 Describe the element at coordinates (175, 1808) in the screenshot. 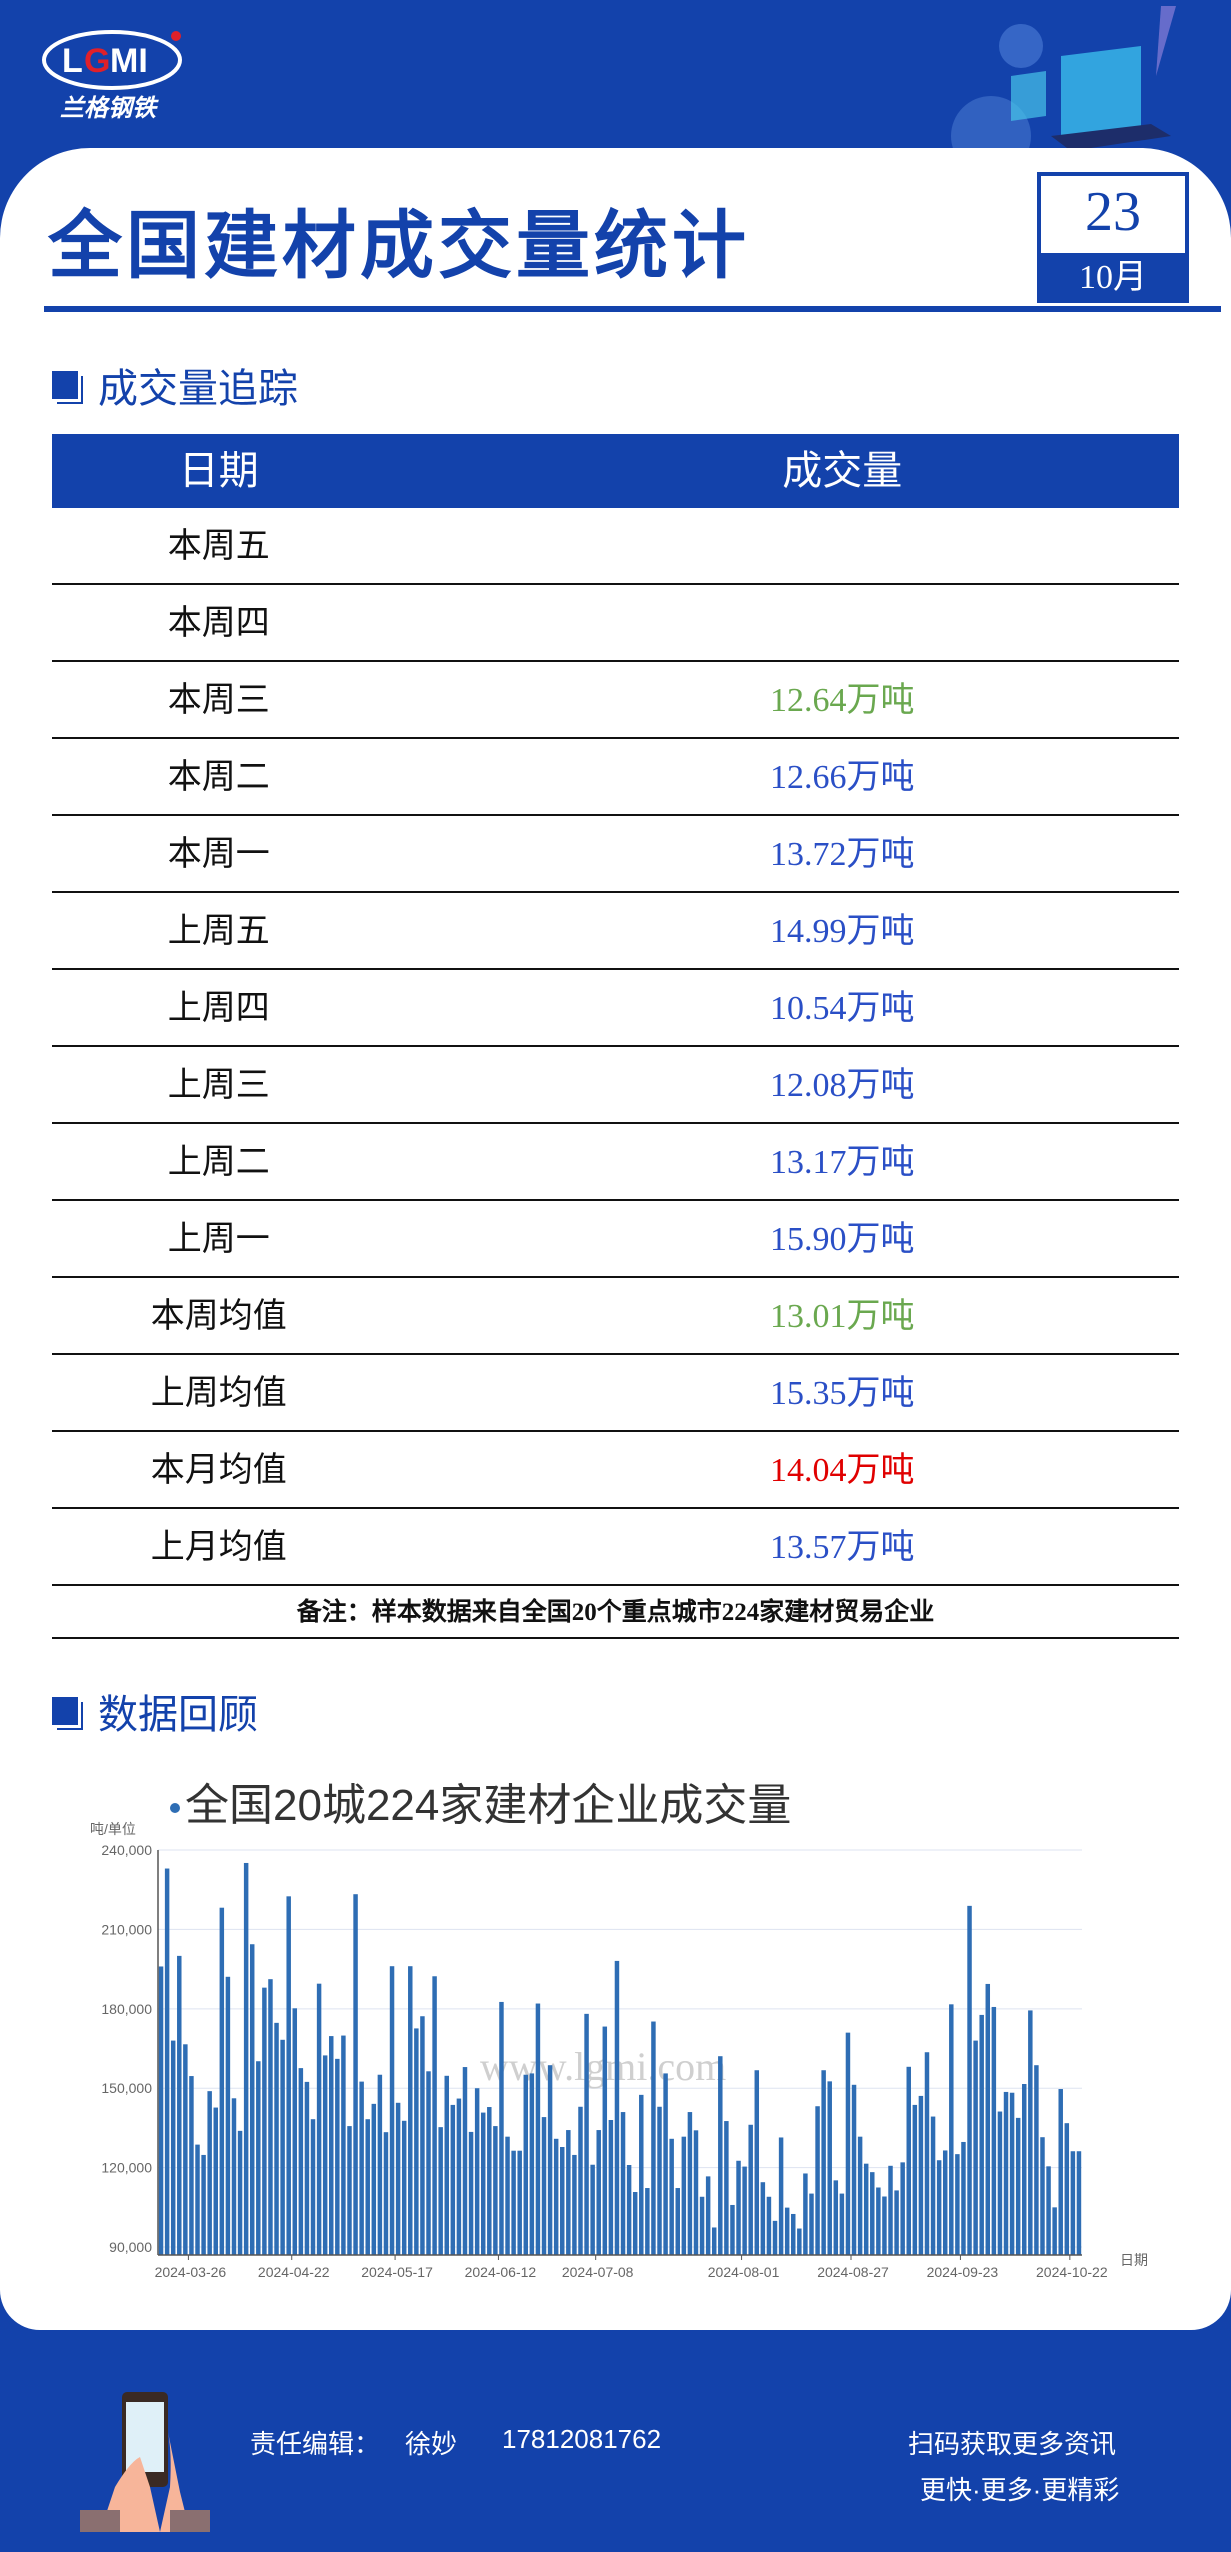

I see `legend-dot-icon` at that location.